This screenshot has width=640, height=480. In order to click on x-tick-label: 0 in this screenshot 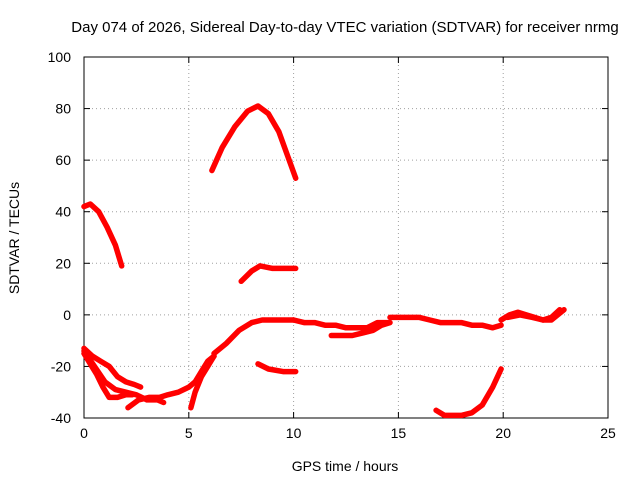, I will do `click(84, 433)`.